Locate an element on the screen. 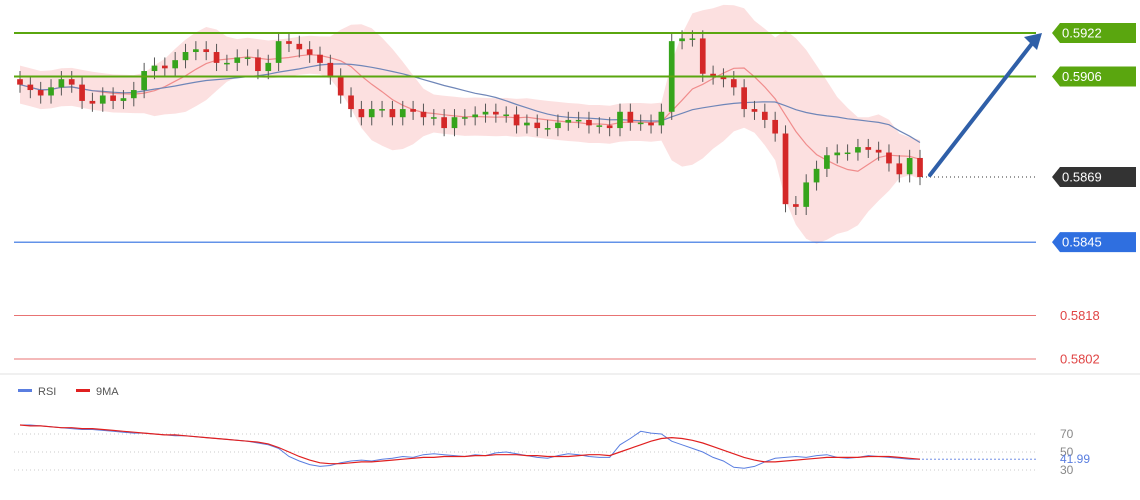  rsi-ma-line is located at coordinates (470, 444).